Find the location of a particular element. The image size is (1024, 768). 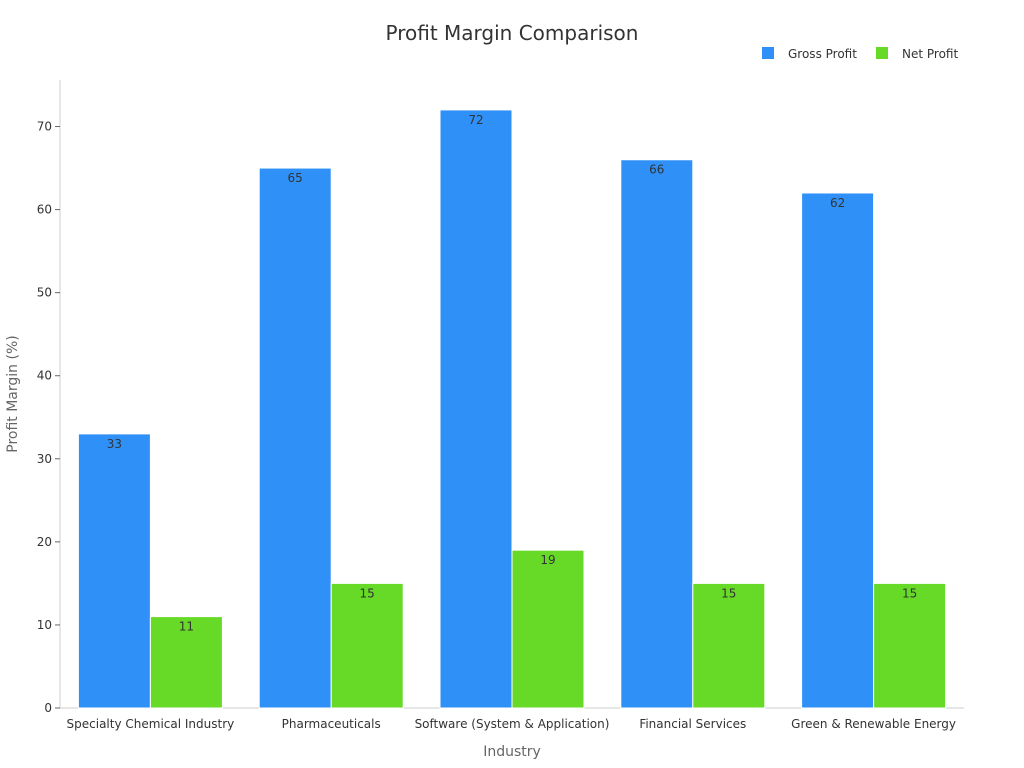

legend-label: Net Profit is located at coordinates (930, 54).